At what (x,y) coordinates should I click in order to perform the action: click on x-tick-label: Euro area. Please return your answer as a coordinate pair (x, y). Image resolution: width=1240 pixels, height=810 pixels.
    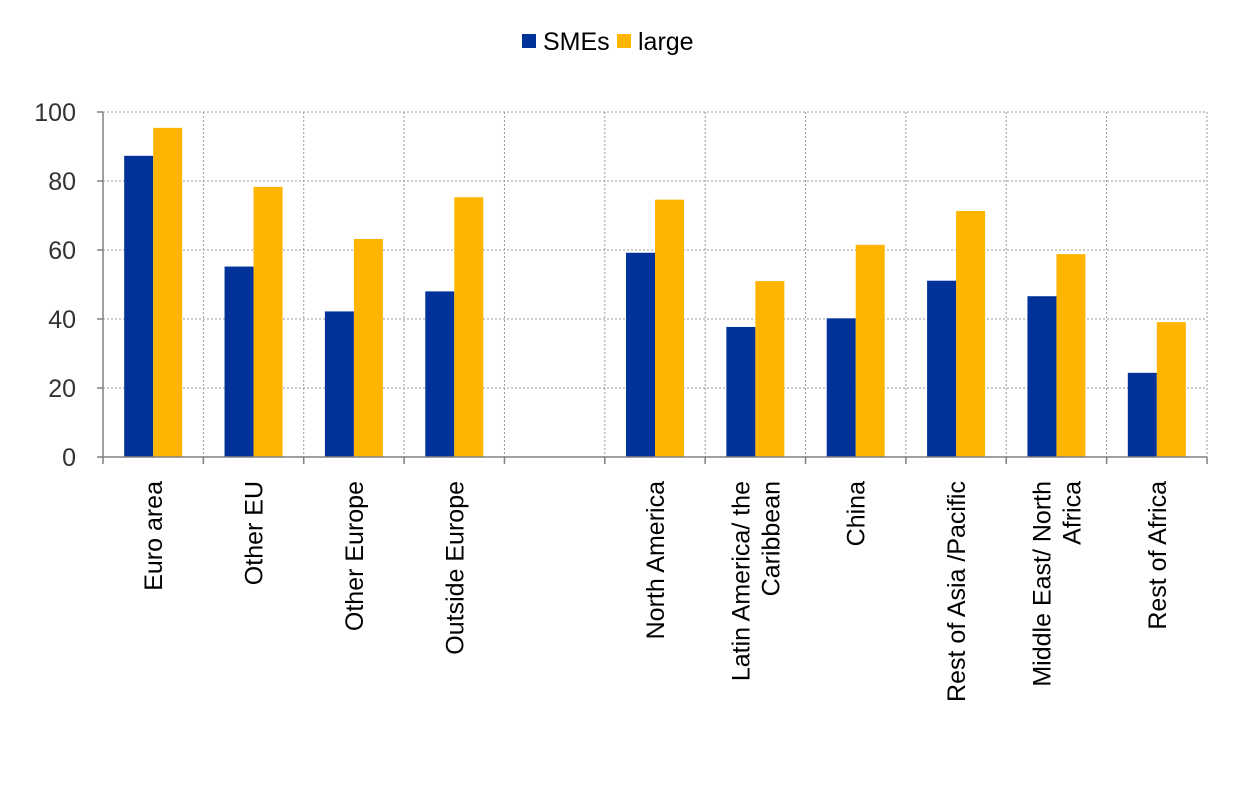
    Looking at the image, I should click on (154, 536).